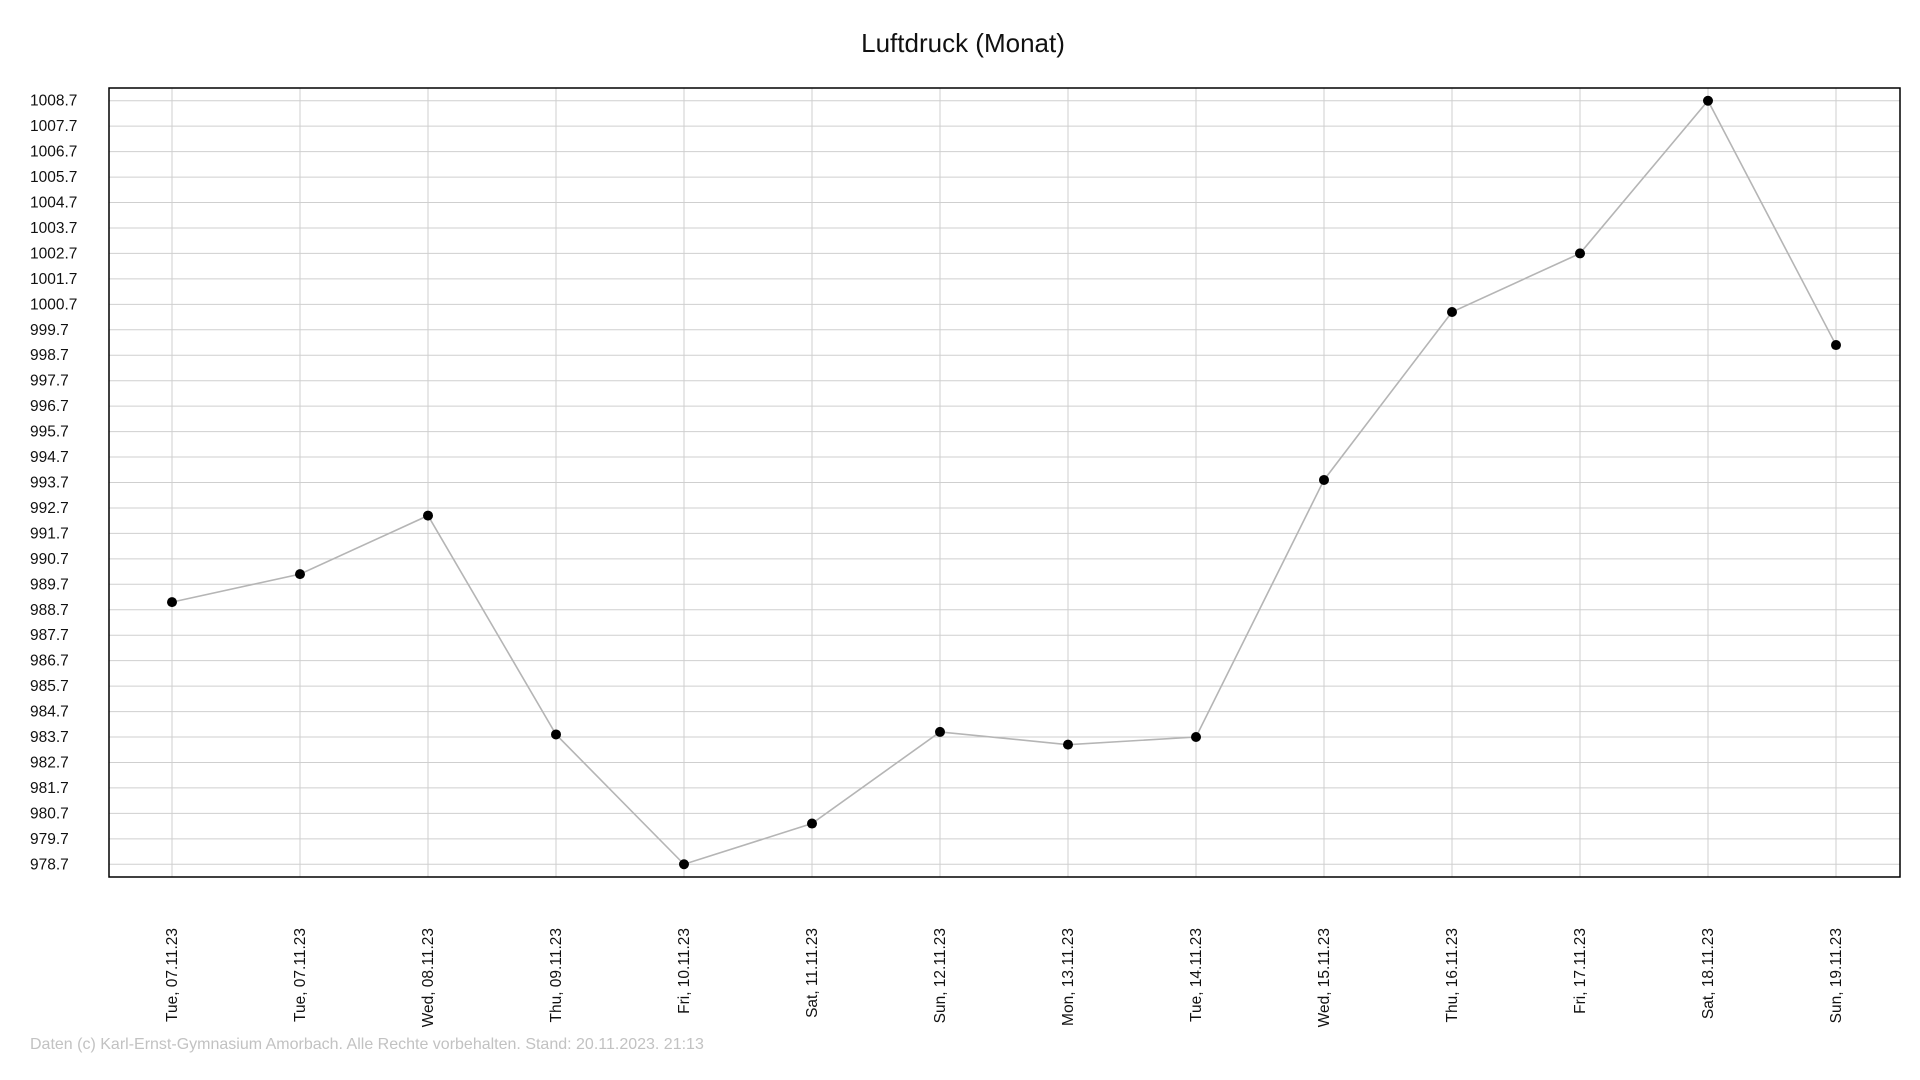 The width and height of the screenshot is (1920, 1080). Describe the element at coordinates (49, 712) in the screenshot. I see `y-tick-label: 984.7` at that location.